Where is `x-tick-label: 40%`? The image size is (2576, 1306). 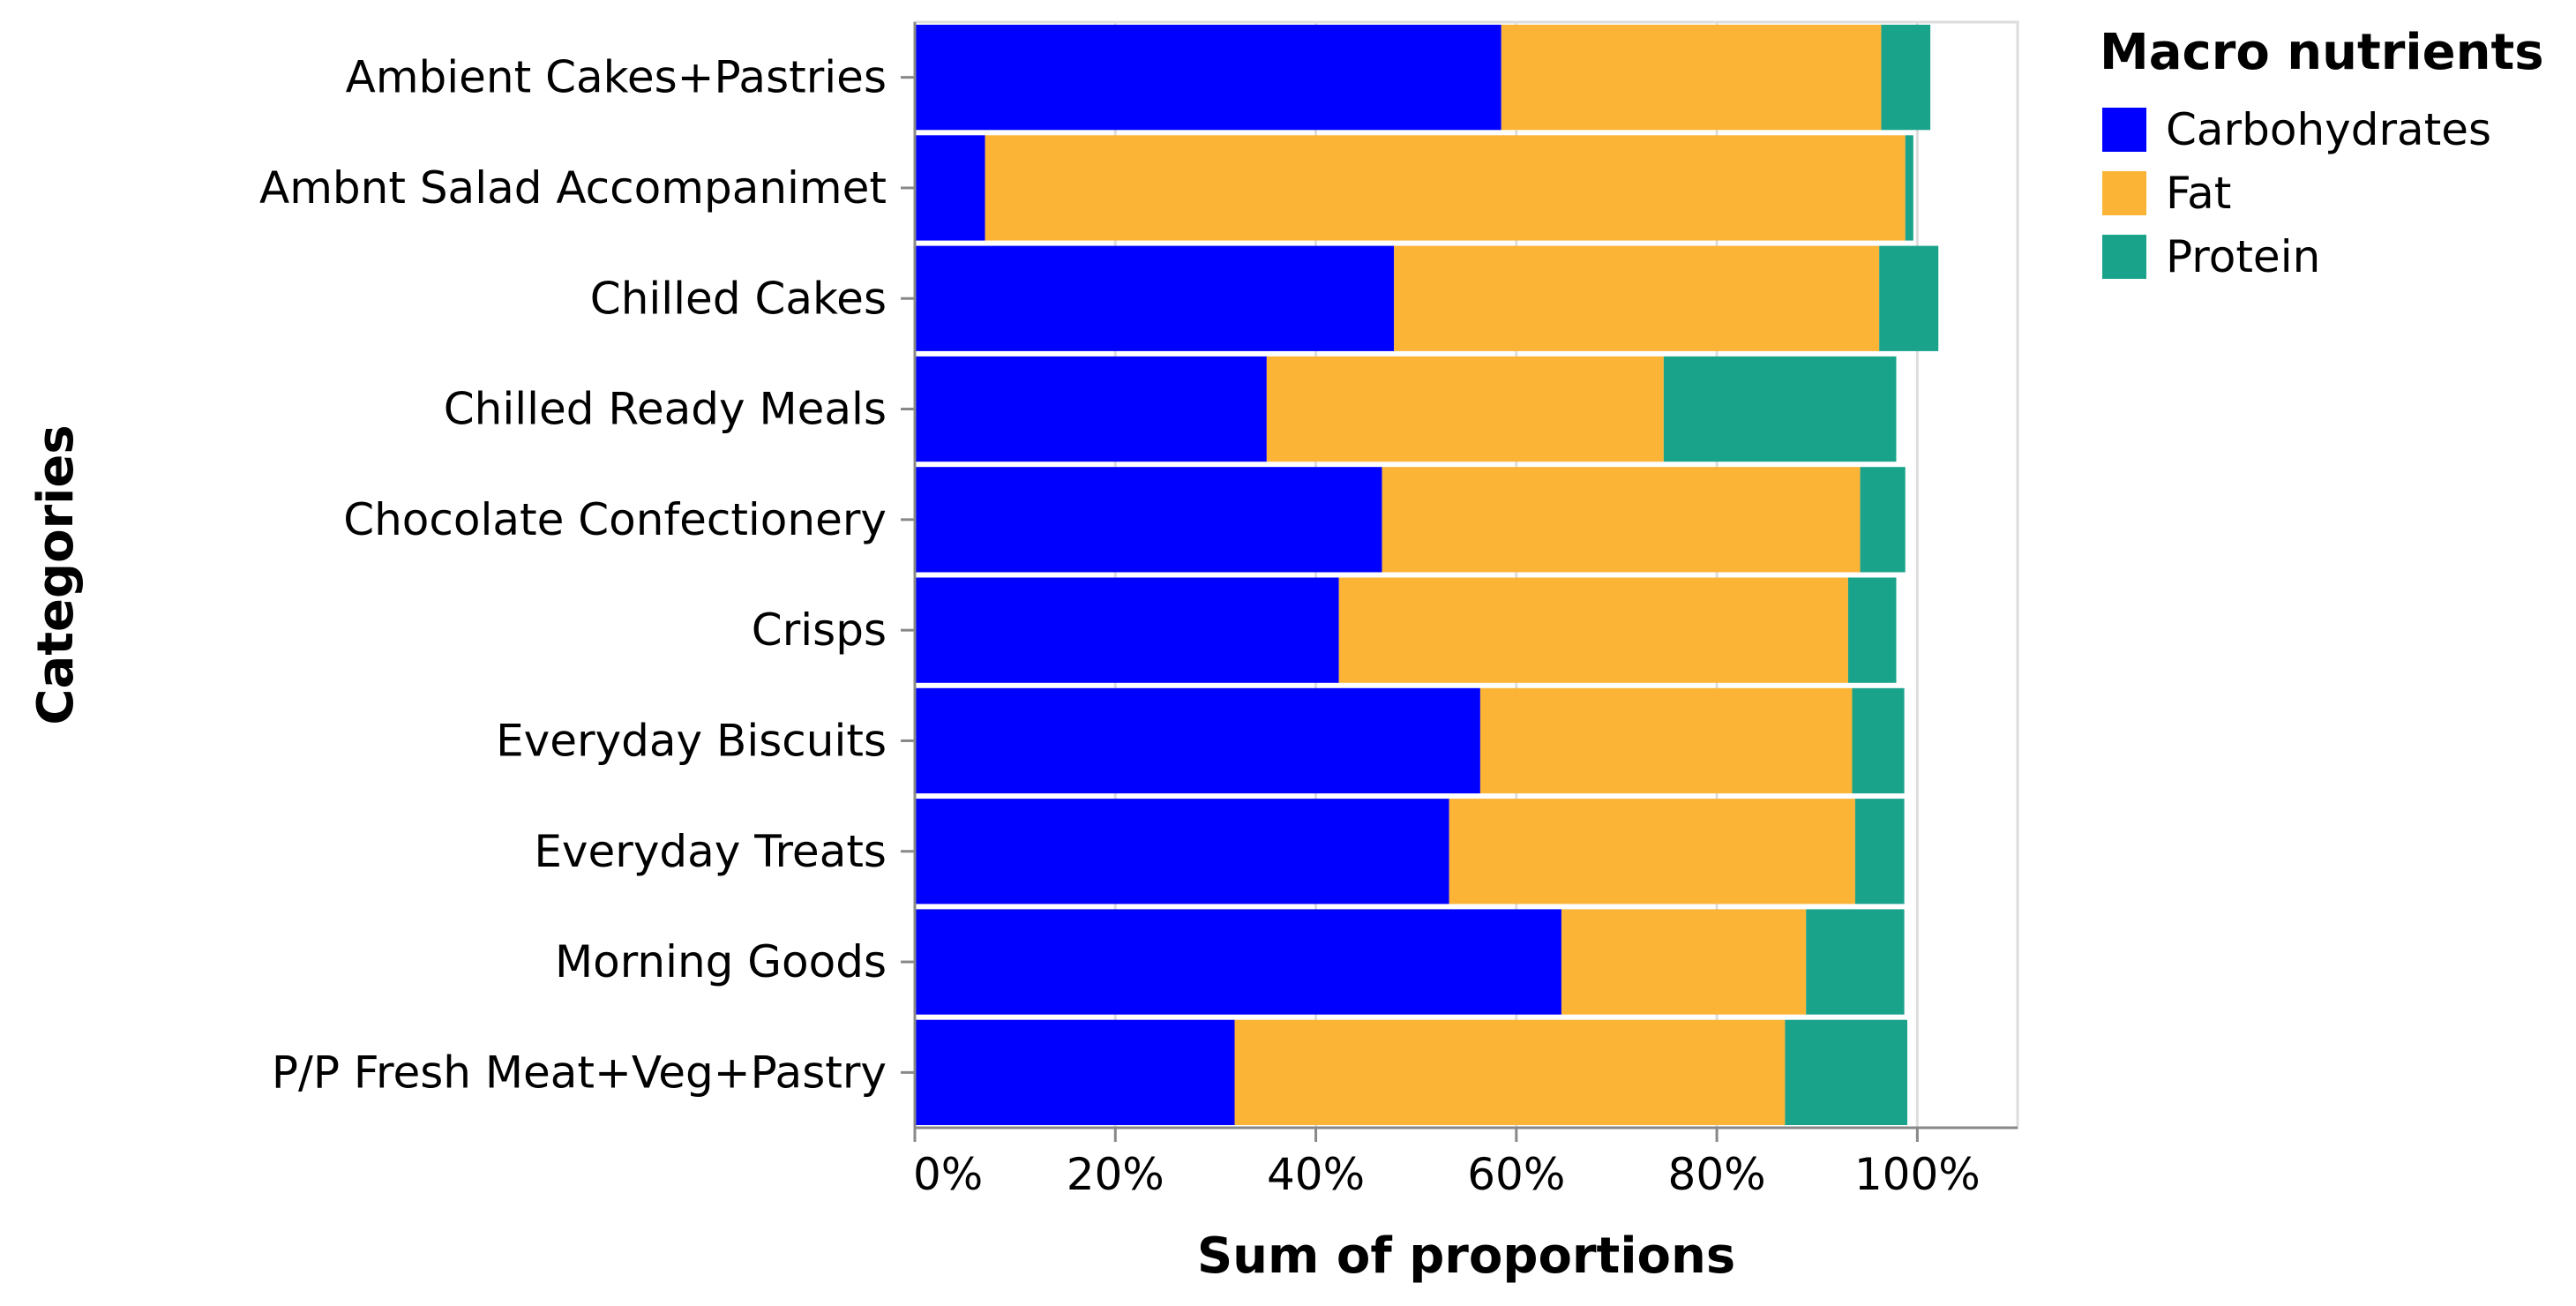
x-tick-label: 40% is located at coordinates (1316, 1175).